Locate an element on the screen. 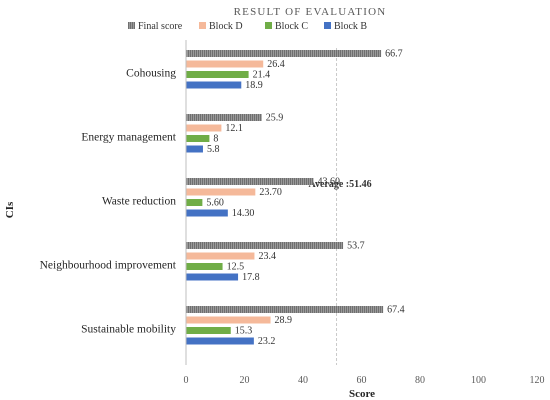 The width and height of the screenshot is (550, 400). chart-title: RESULT OF EVALUATION is located at coordinates (310, 12).